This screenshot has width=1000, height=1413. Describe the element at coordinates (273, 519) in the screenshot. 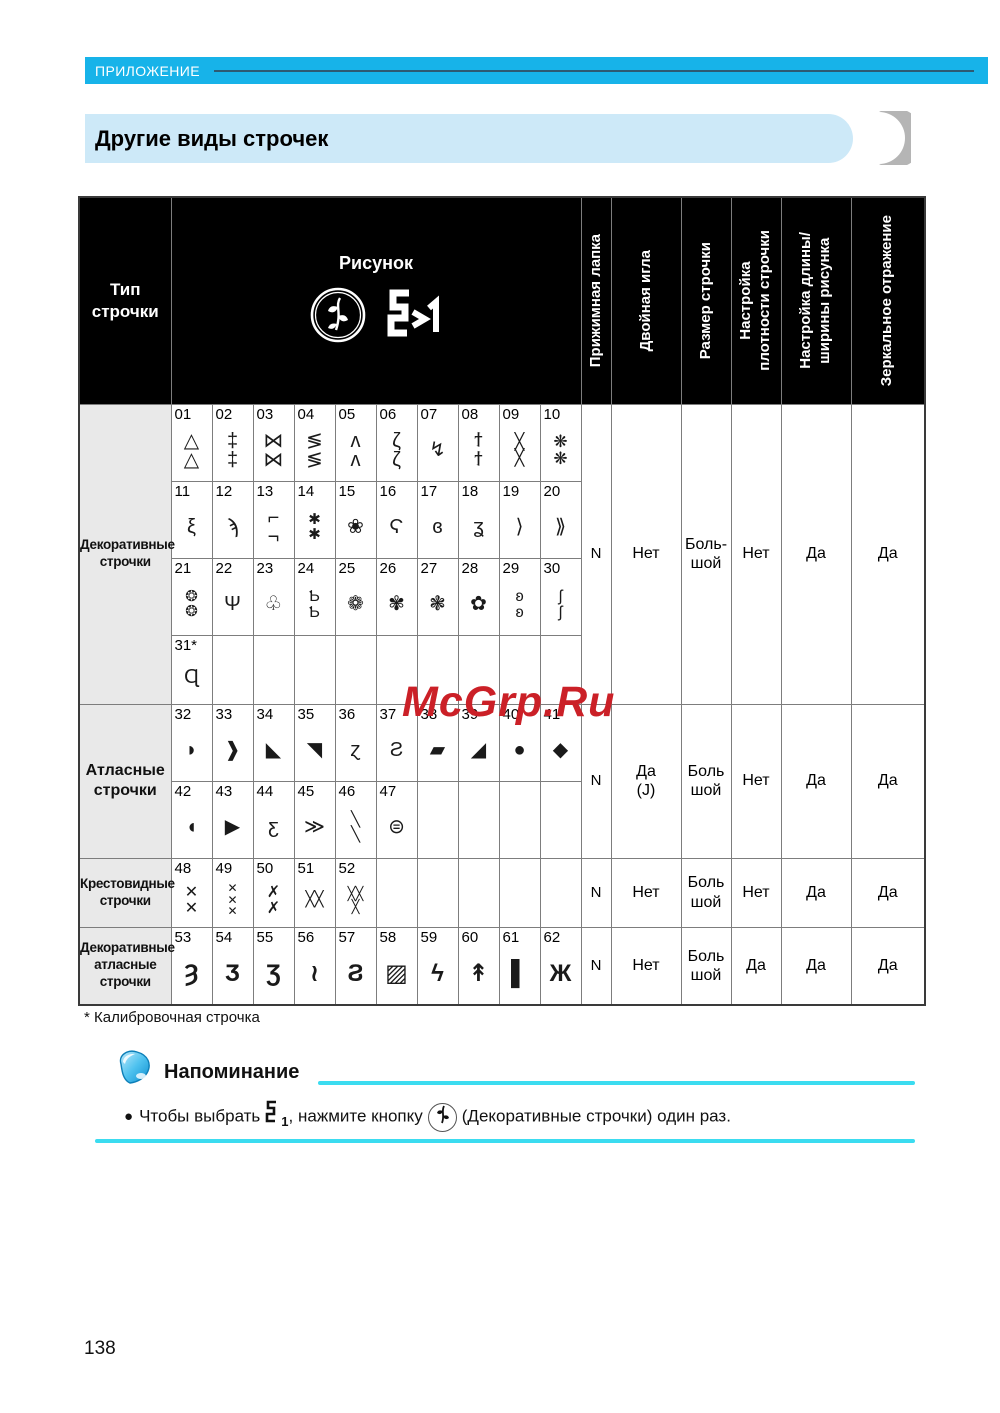

I see `stitch-cell: 13 ⌐ ¬` at that location.